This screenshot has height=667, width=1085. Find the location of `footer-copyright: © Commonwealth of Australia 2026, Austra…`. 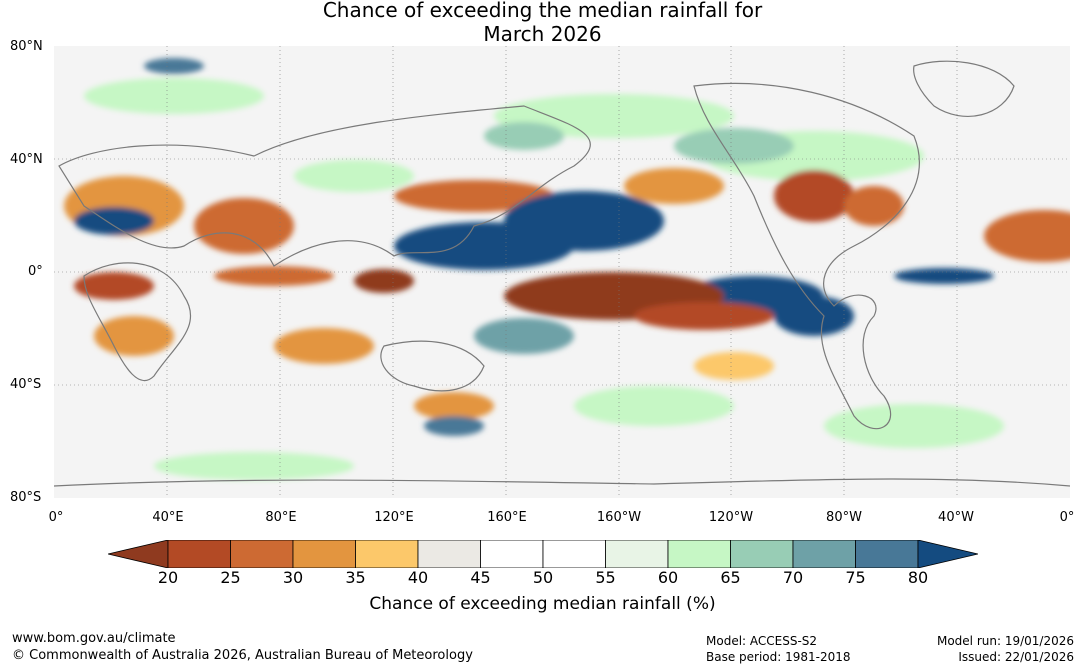

footer-copyright: © Commonwealth of Australia 2026, Austra… is located at coordinates (242, 655).